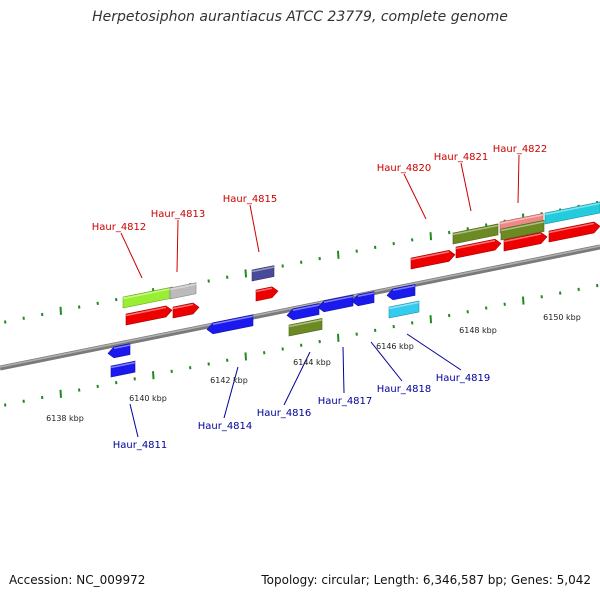 The image size is (600, 600). Describe the element at coordinates (520, 174) in the screenshot. I see `forward-callout: Haur_4822` at that location.